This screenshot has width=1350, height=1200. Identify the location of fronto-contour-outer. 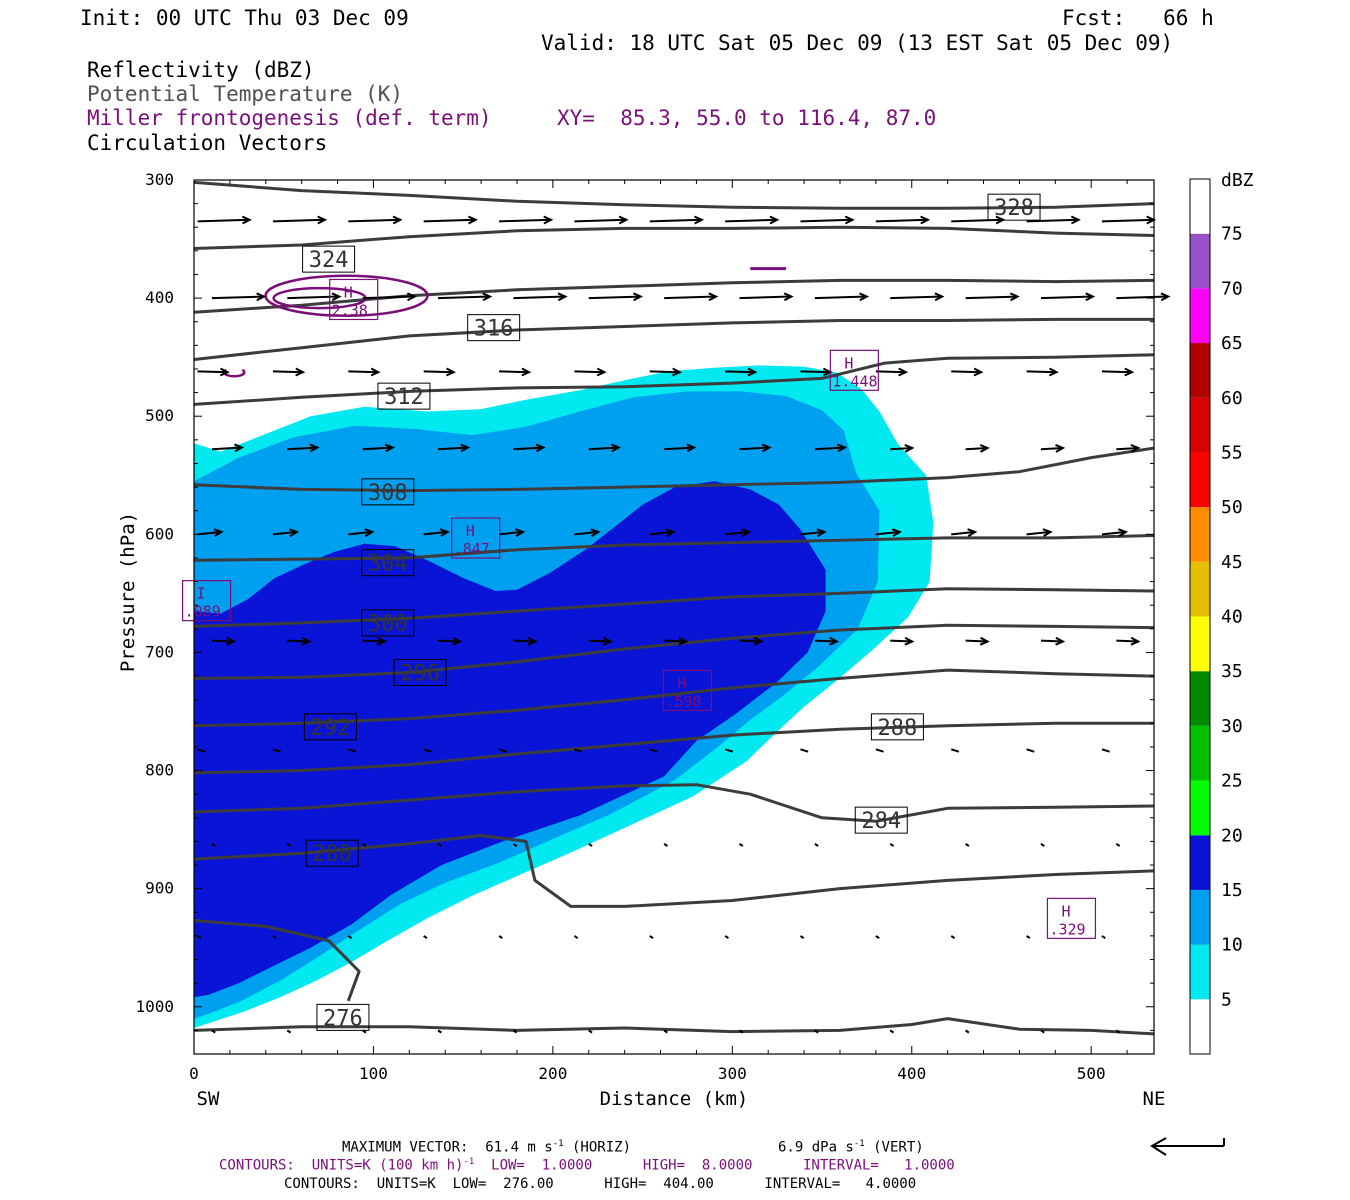
(346, 295).